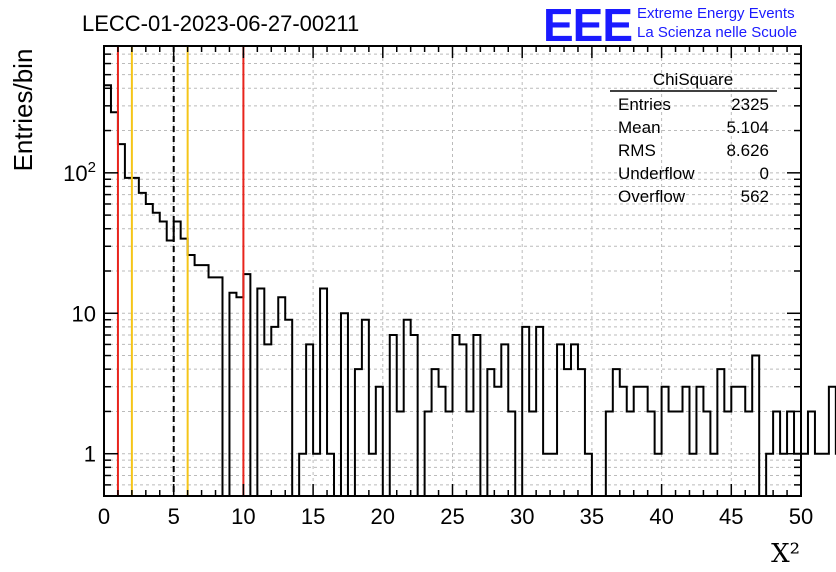 The height and width of the screenshot is (572, 836). What do you see at coordinates (747, 150) in the screenshot?
I see `stats-value-rms: 8.626` at bounding box center [747, 150].